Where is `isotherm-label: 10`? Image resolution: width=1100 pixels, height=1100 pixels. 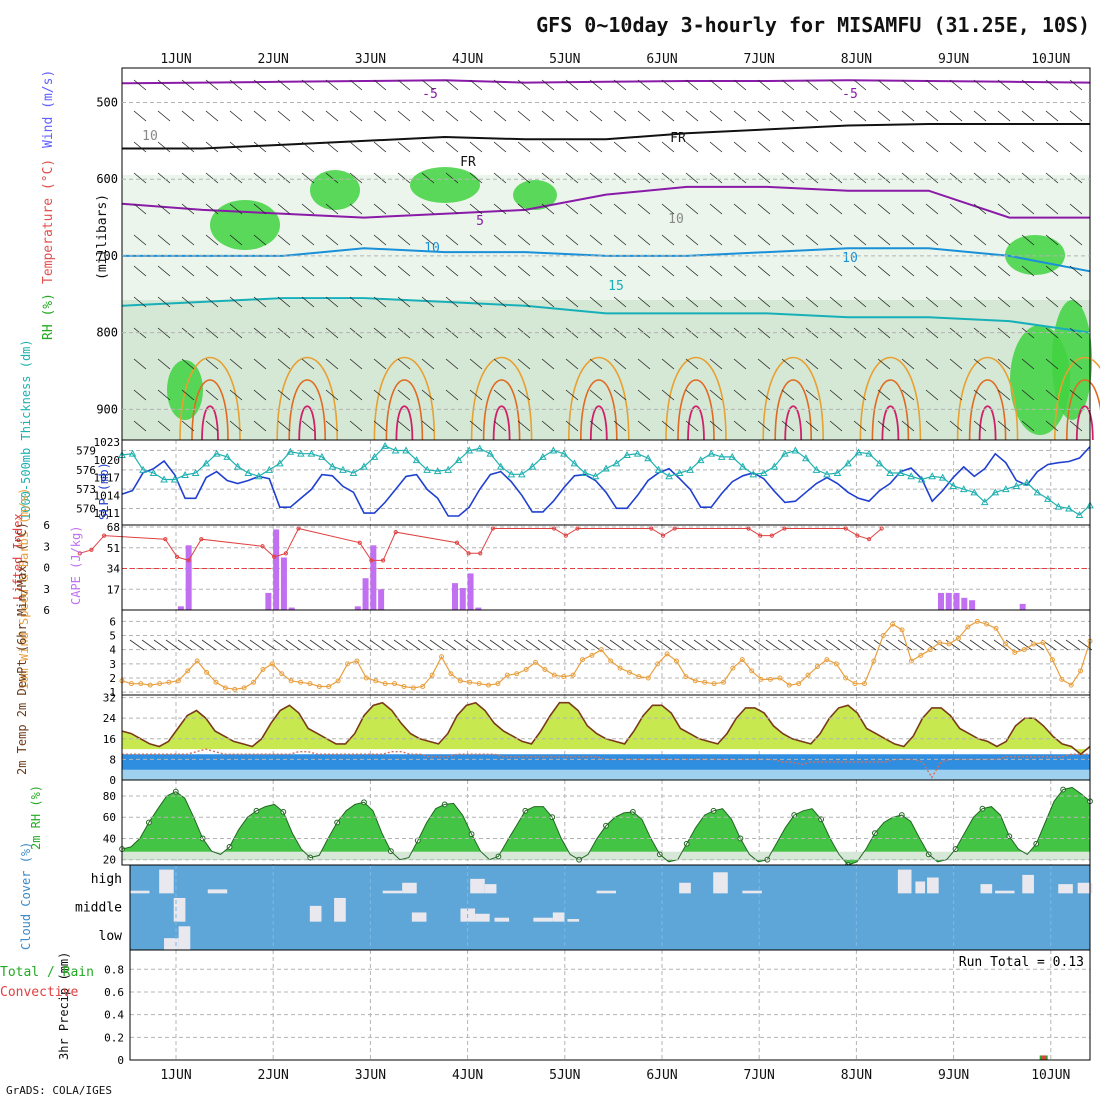
isotherm-label: 10 is located at coordinates (150, 136).